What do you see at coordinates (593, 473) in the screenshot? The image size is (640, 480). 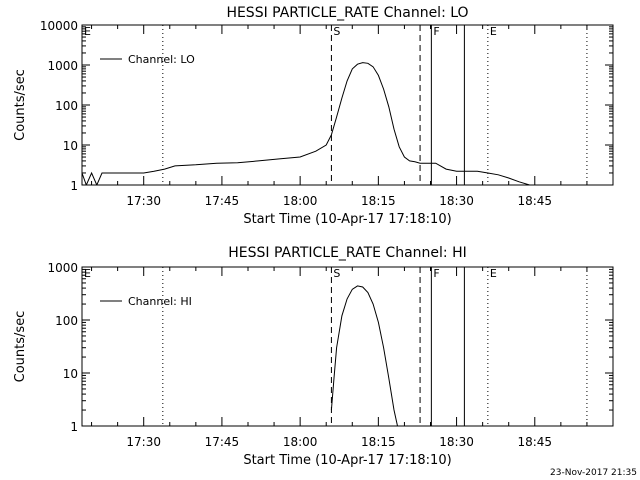 I see `footer-timestamp: 23-Nov-2017 21:35` at bounding box center [593, 473].